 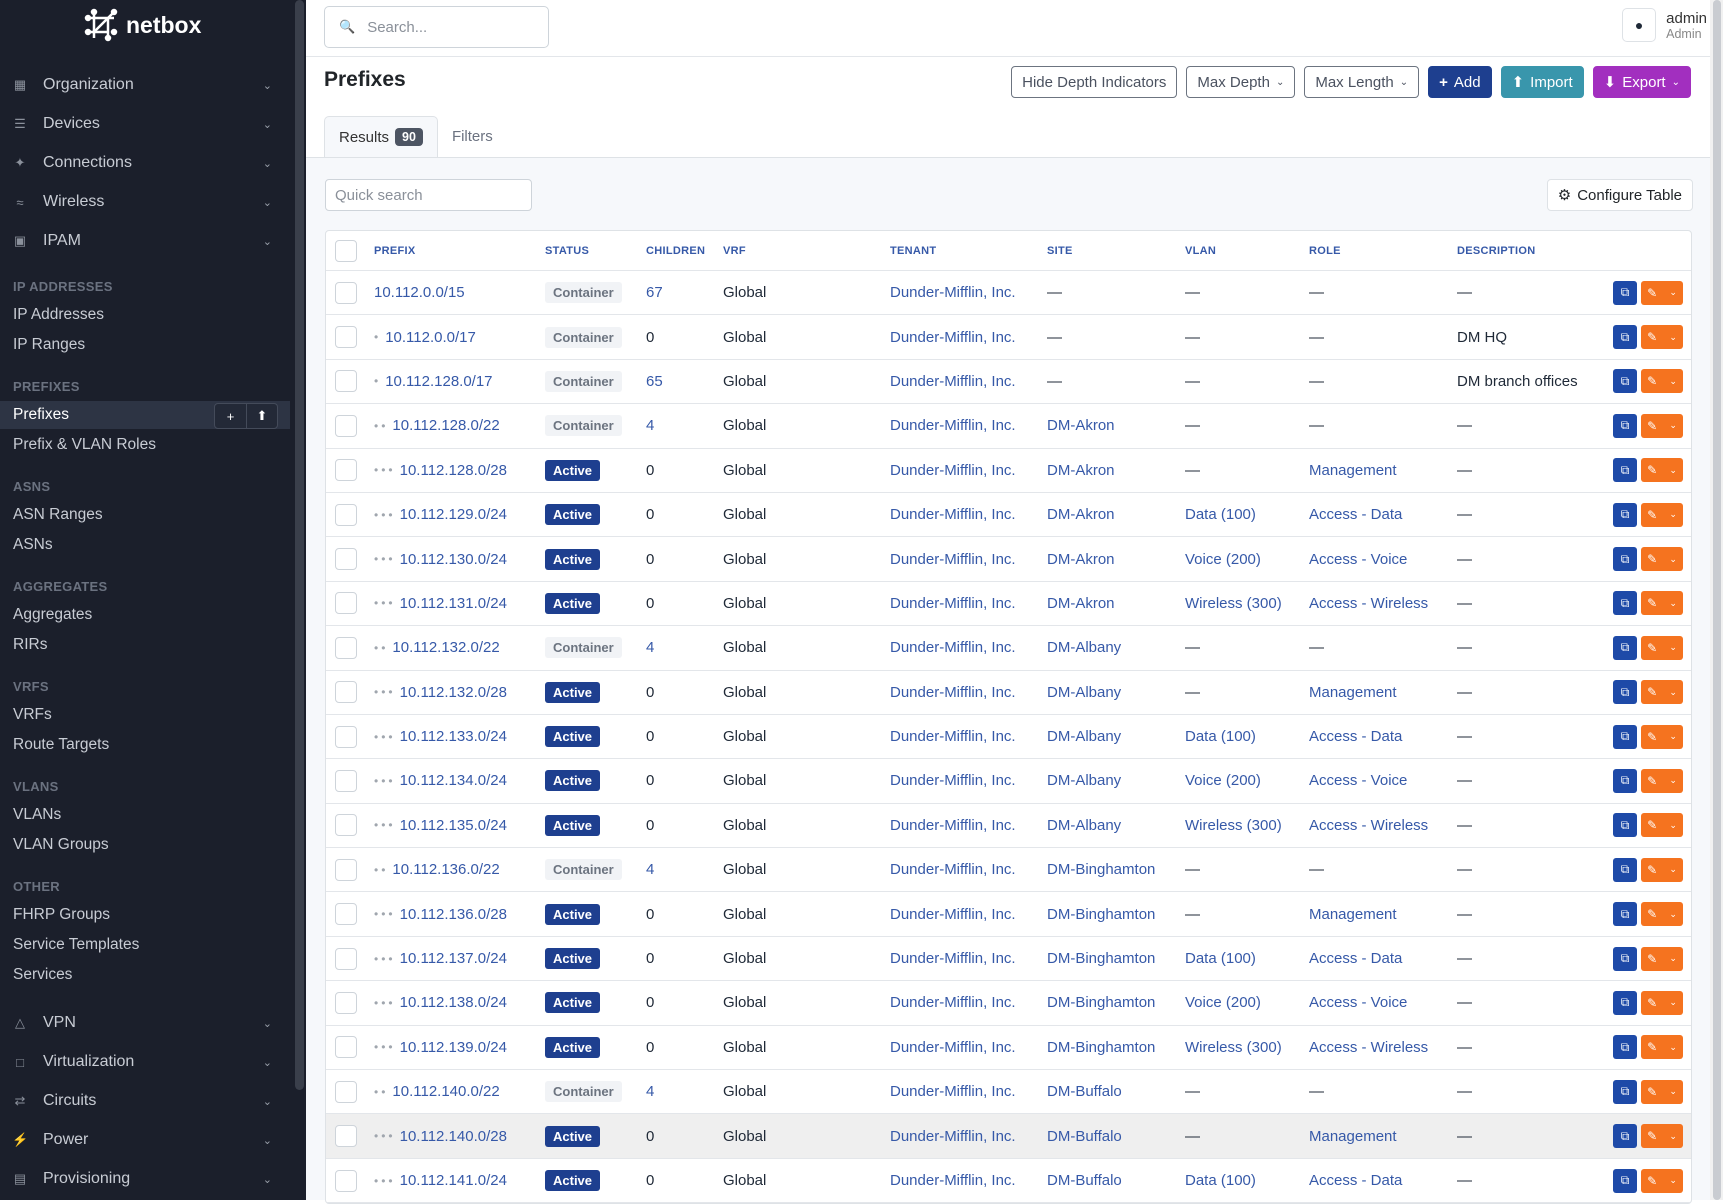 I want to click on sidebar-item-vrfs: VRFs, so click(x=145, y=715).